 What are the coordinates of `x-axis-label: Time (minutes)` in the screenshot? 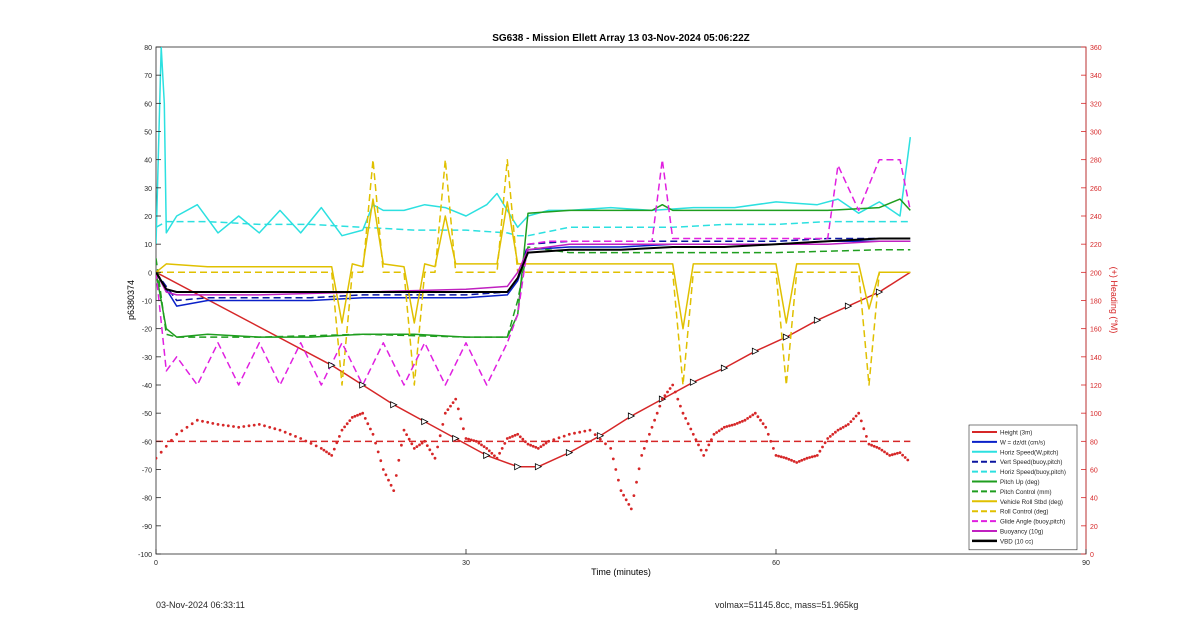 It's located at (621, 572).